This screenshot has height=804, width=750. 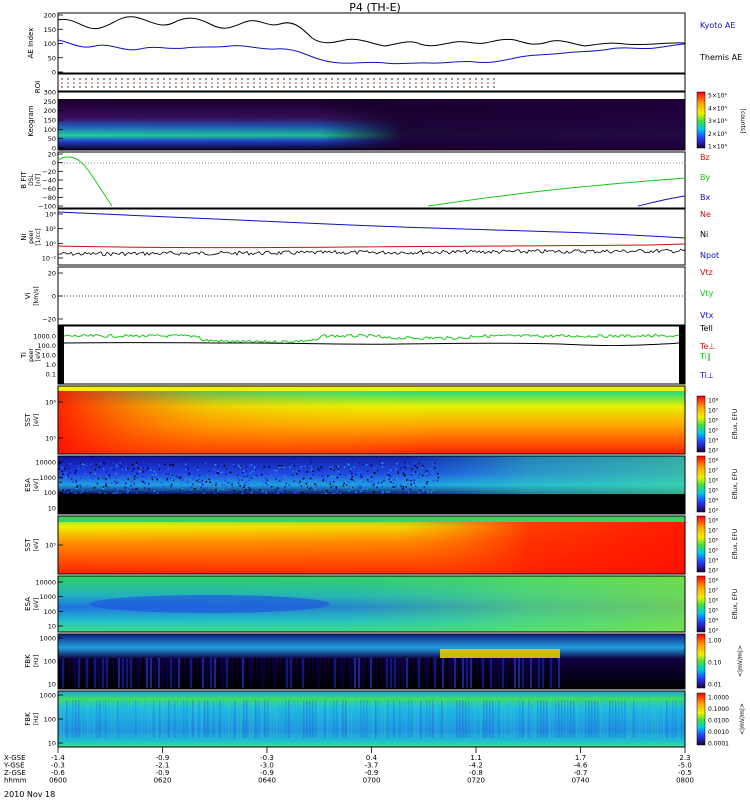 What do you see at coordinates (713, 431) in the screenshot?
I see `sst1-cbar-tick-3: 10⁵` at bounding box center [713, 431].